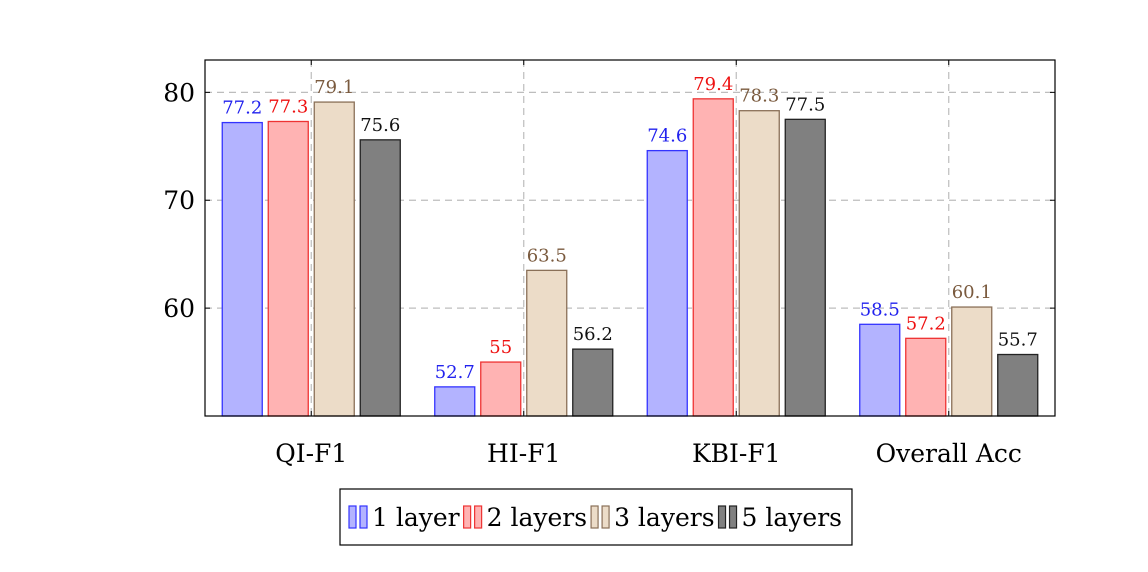  I want to click on legend-item: 3 layers, so click(652, 517).